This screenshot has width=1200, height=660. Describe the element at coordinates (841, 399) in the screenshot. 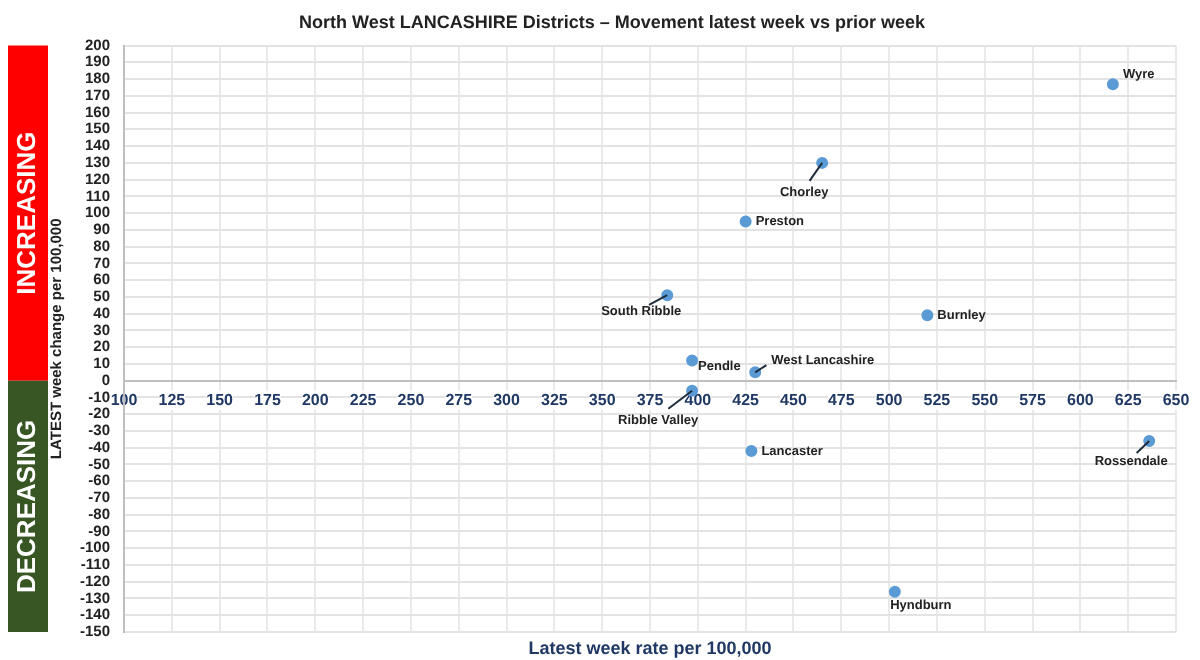

I see `x-tick-label: 475` at that location.